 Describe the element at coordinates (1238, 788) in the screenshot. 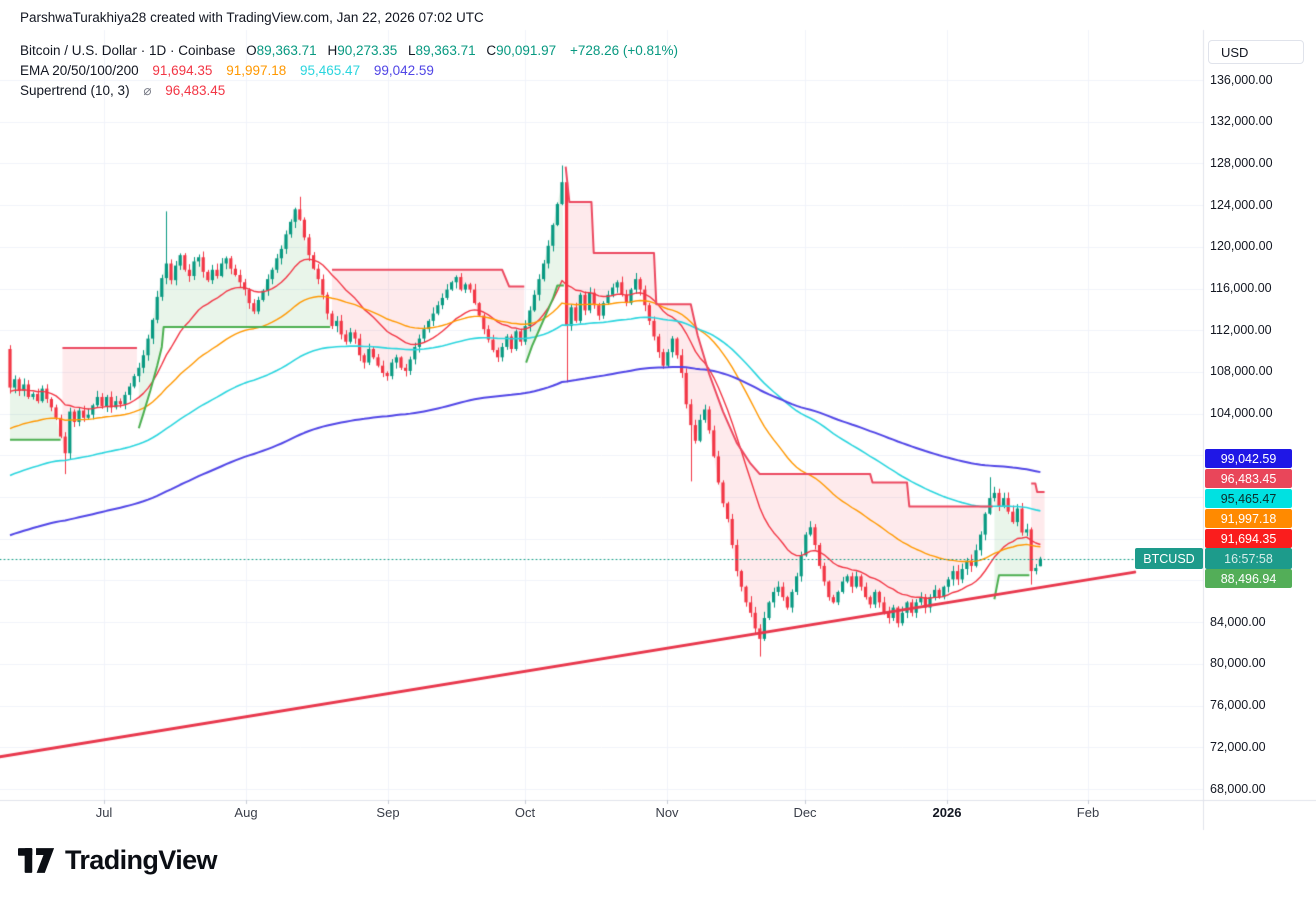

I see `price-tick-label: 68,000.00` at that location.